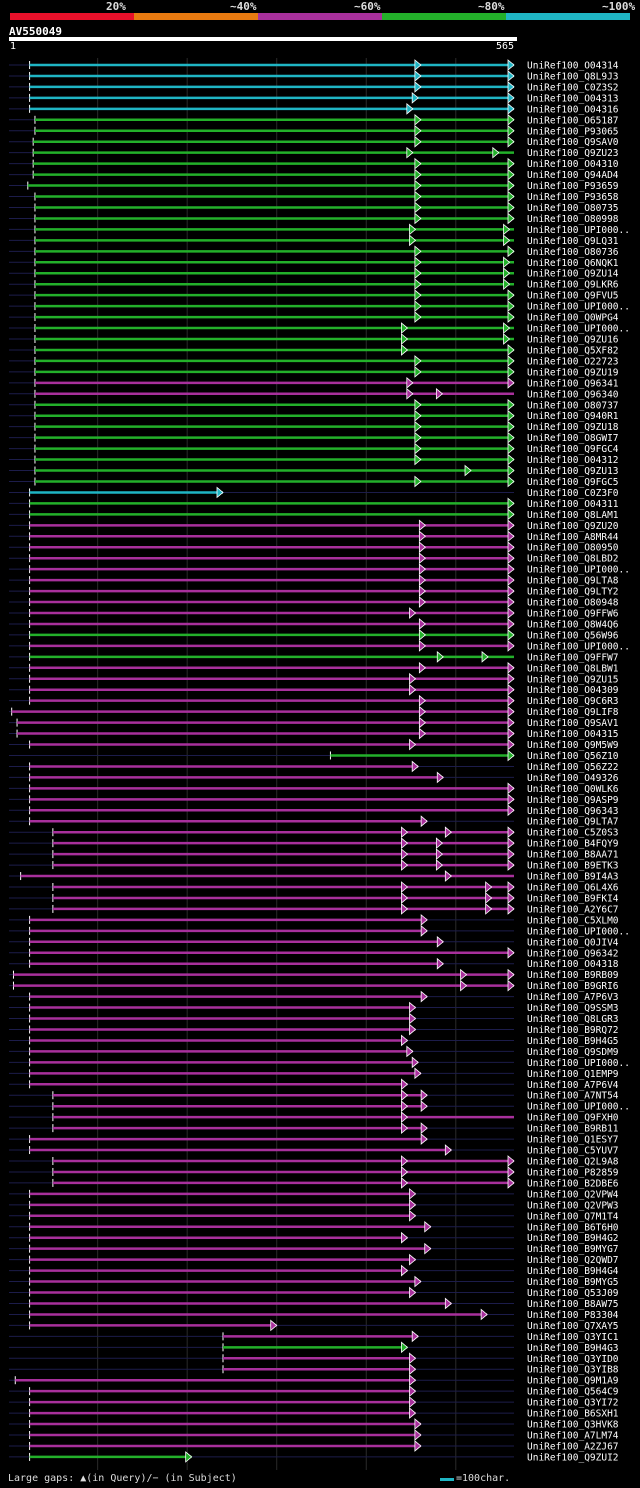  What do you see at coordinates (573, 701) in the screenshot?
I see `hit-label: UniRef100_Q9C6R3` at bounding box center [573, 701].